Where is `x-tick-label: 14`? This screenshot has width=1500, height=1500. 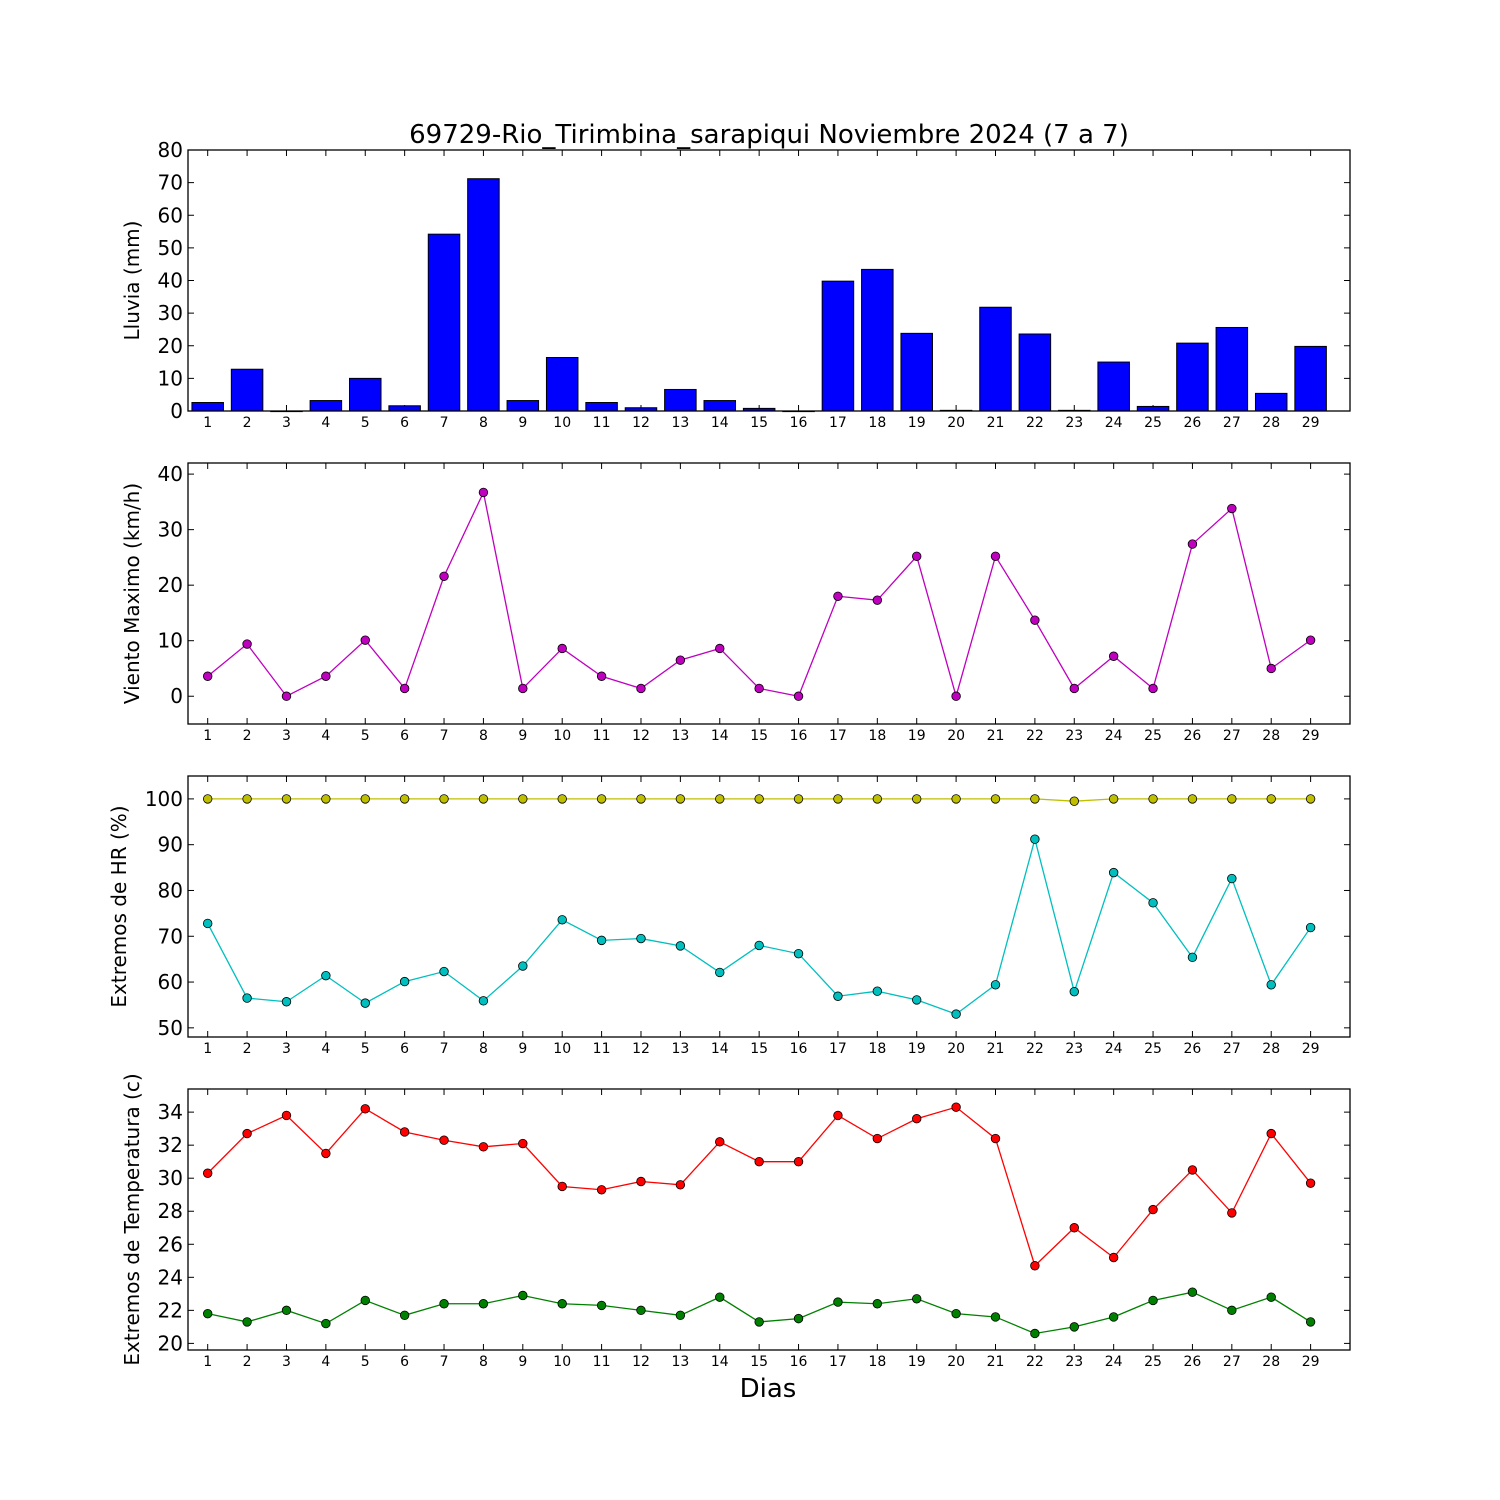 x-tick-label: 14 is located at coordinates (720, 423).